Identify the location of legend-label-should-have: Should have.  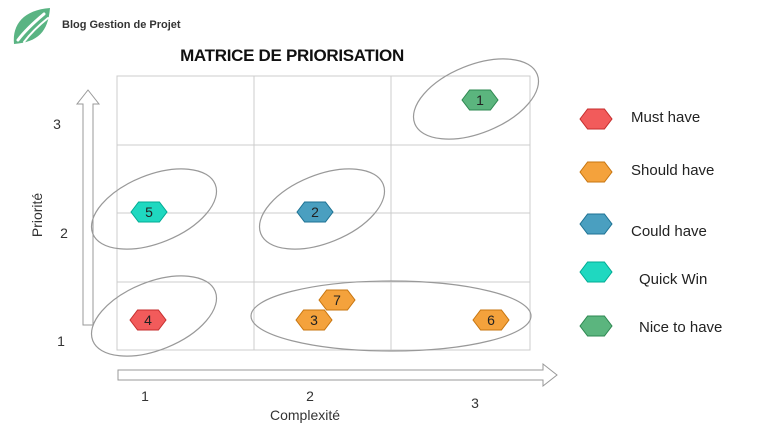
(673, 170).